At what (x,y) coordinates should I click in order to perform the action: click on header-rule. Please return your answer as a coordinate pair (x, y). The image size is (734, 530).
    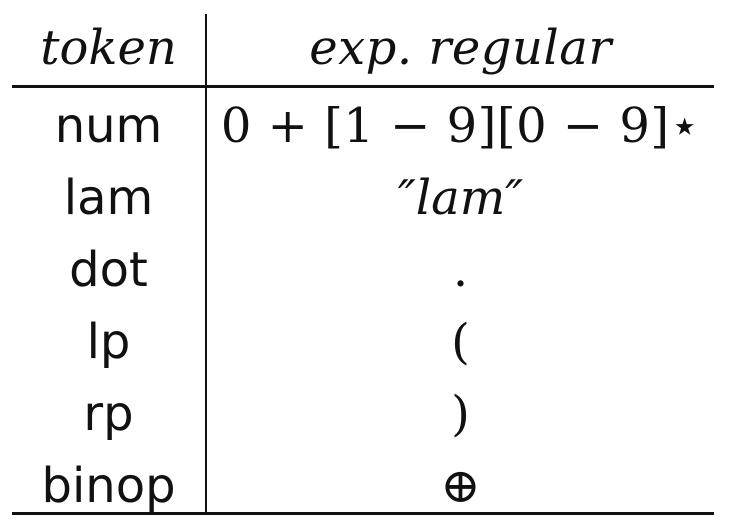
    Looking at the image, I should click on (363, 86).